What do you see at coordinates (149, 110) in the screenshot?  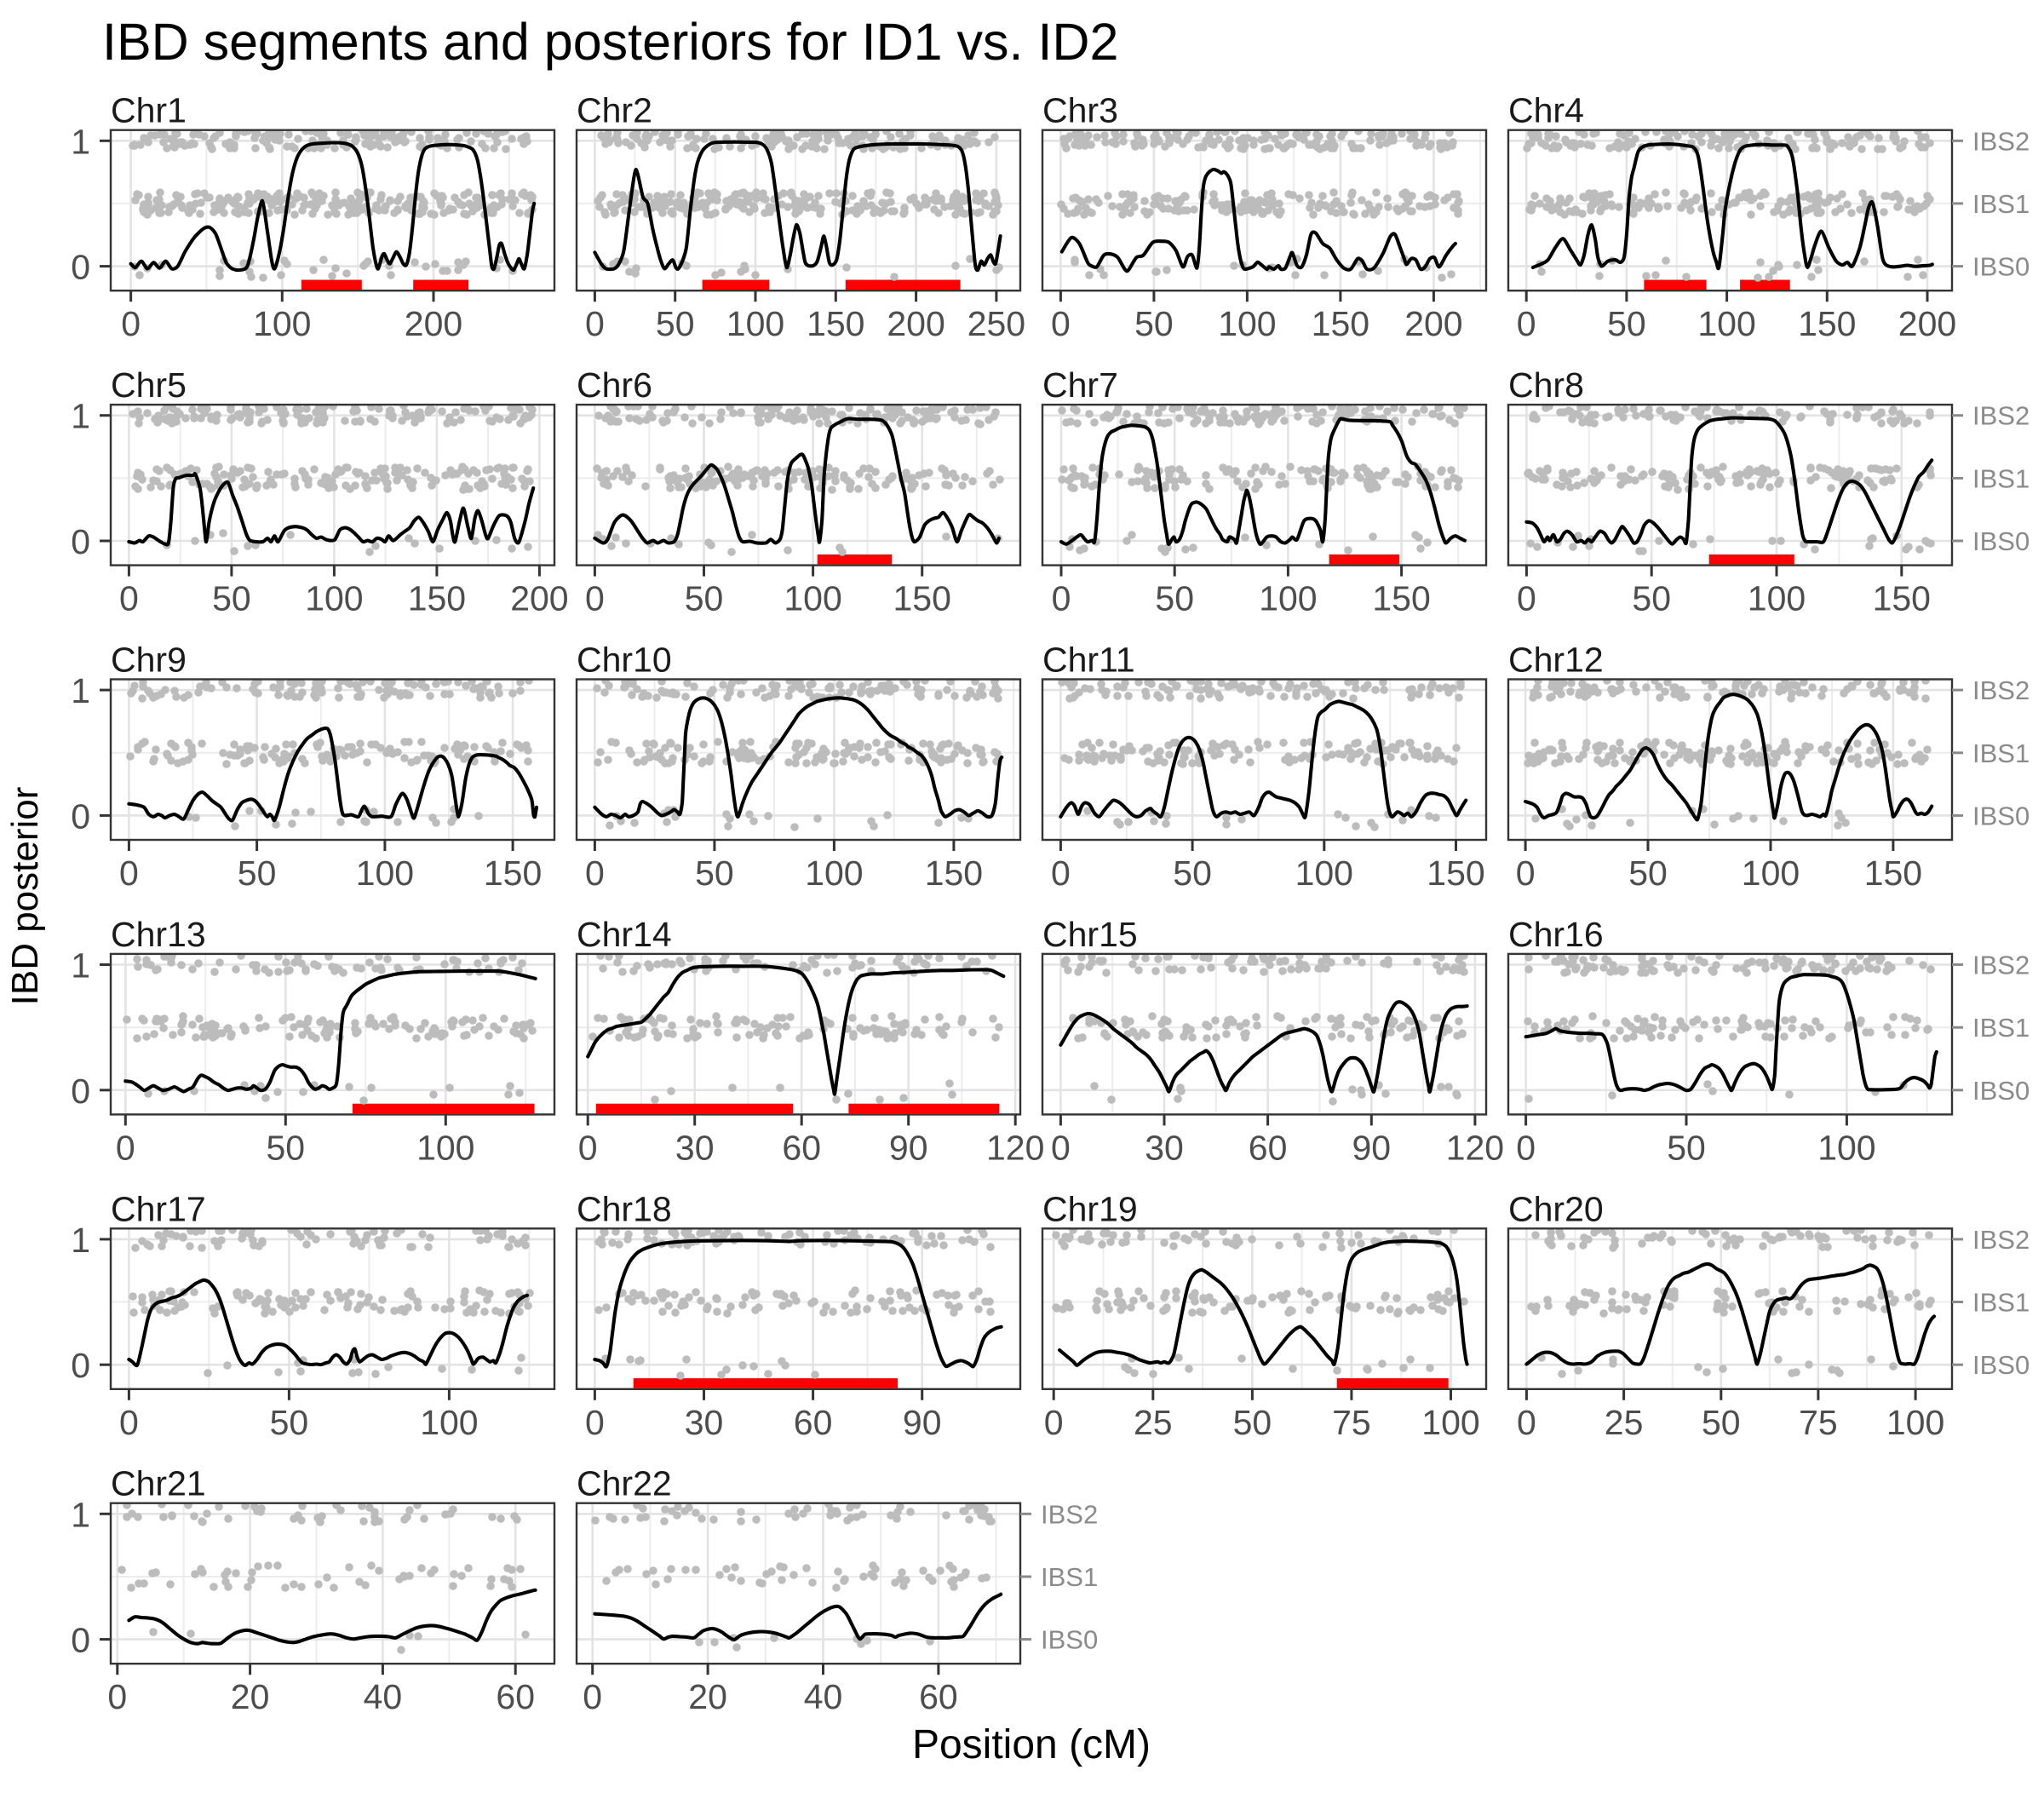 I see `svg-text: Chr1` at bounding box center [149, 110].